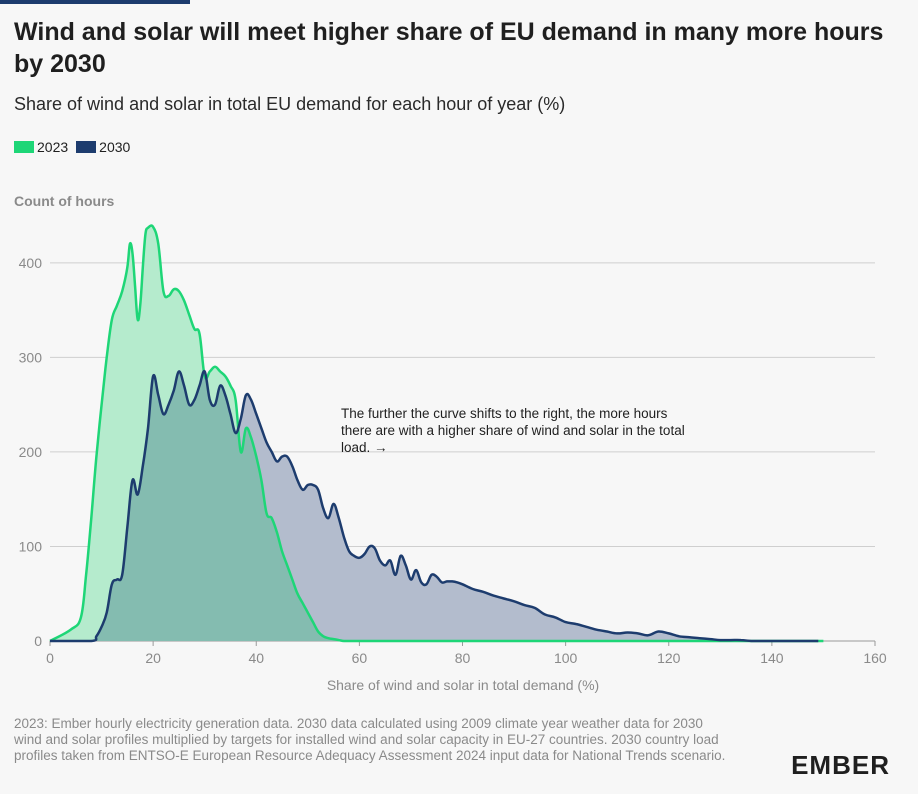  What do you see at coordinates (566, 658) in the screenshot?
I see `x-tick-100: 100` at bounding box center [566, 658].